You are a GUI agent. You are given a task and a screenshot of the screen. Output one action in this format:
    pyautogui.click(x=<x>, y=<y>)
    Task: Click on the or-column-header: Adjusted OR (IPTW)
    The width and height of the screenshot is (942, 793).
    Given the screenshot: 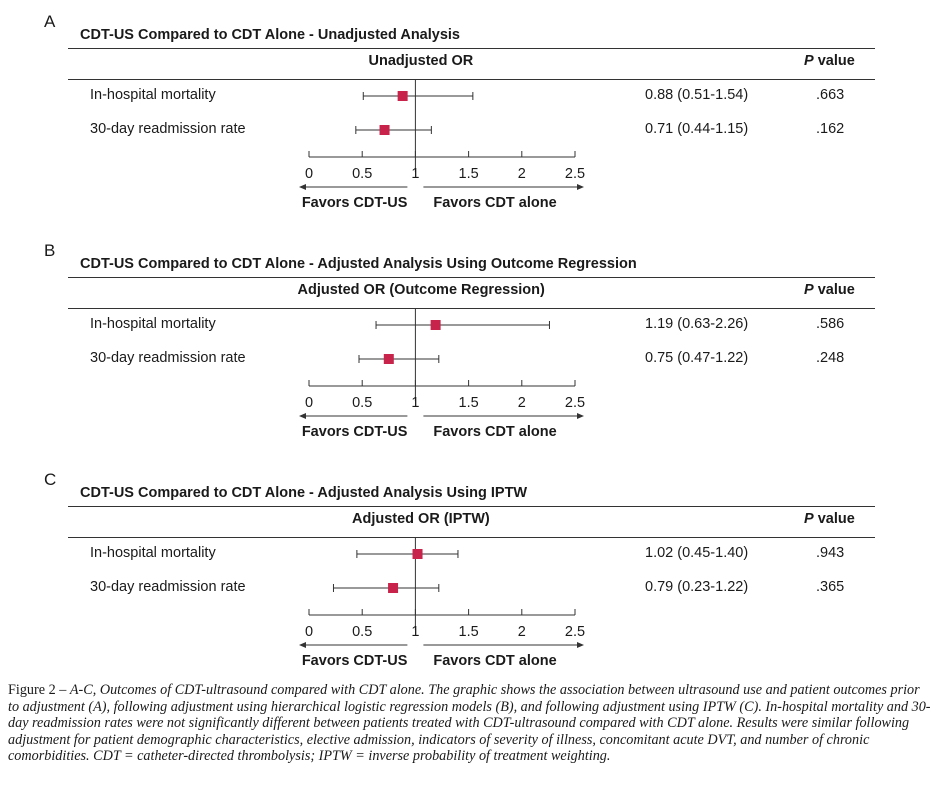 What is the action you would take?
    pyautogui.click(x=421, y=519)
    